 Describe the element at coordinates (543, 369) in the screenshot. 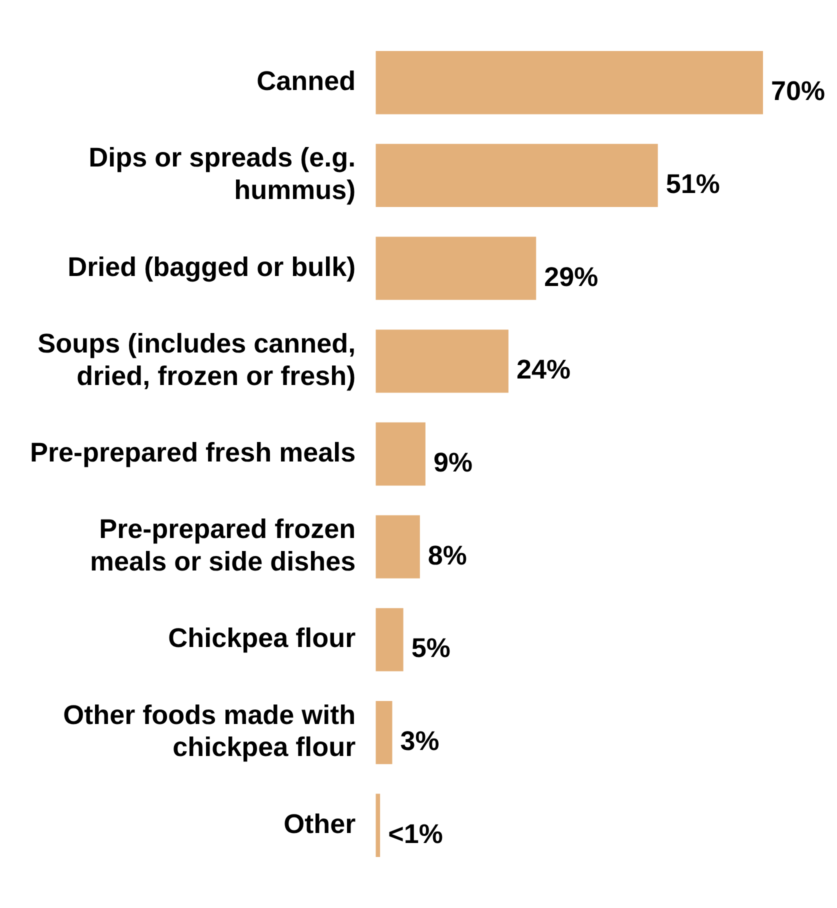

I see `data-label: 24%` at that location.